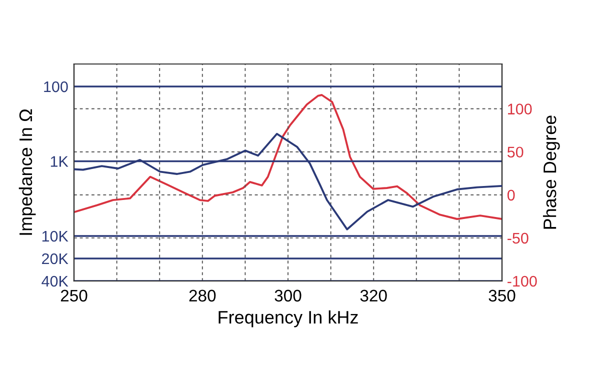 The height and width of the screenshot is (389, 610). Describe the element at coordinates (522, 281) in the screenshot. I see `y2-tick-label: -100` at that location.